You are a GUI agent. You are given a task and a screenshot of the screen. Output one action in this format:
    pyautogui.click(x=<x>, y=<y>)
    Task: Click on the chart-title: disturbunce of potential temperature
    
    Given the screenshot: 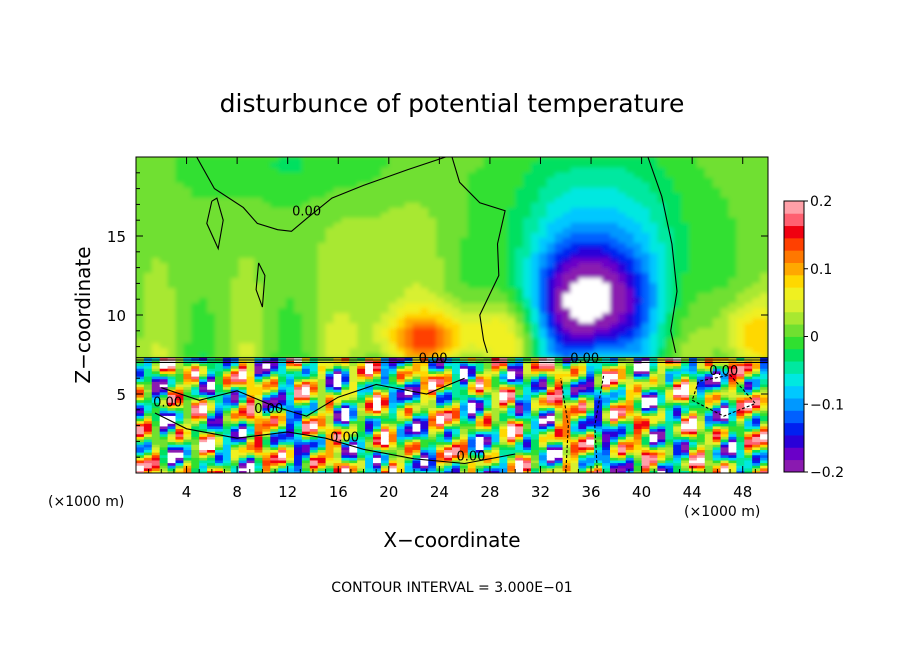 What is the action you would take?
    pyautogui.click(x=452, y=103)
    